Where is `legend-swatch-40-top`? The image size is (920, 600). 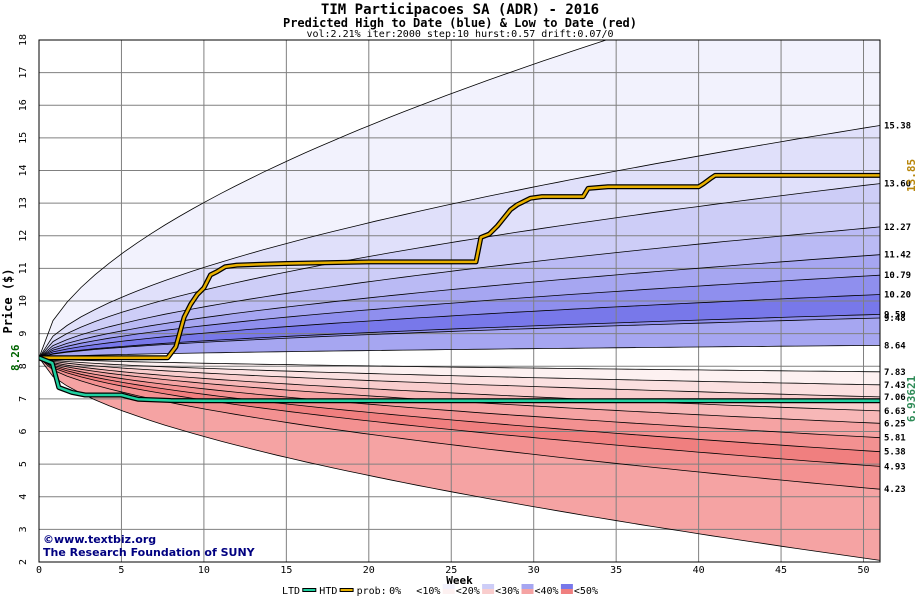 legend-swatch-40-top is located at coordinates (566, 586).